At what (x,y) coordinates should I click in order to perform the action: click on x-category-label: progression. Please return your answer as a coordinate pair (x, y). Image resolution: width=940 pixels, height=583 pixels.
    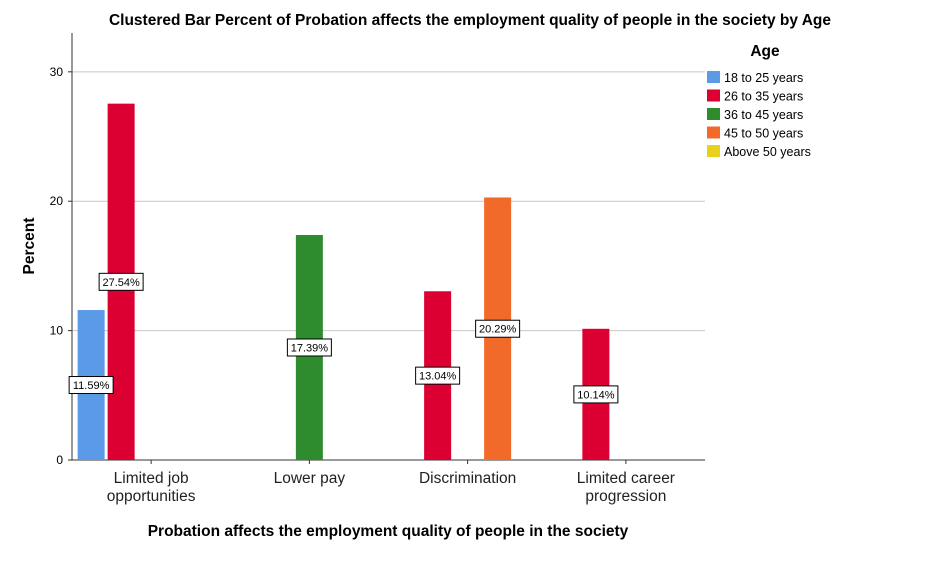
    Looking at the image, I should click on (625, 496).